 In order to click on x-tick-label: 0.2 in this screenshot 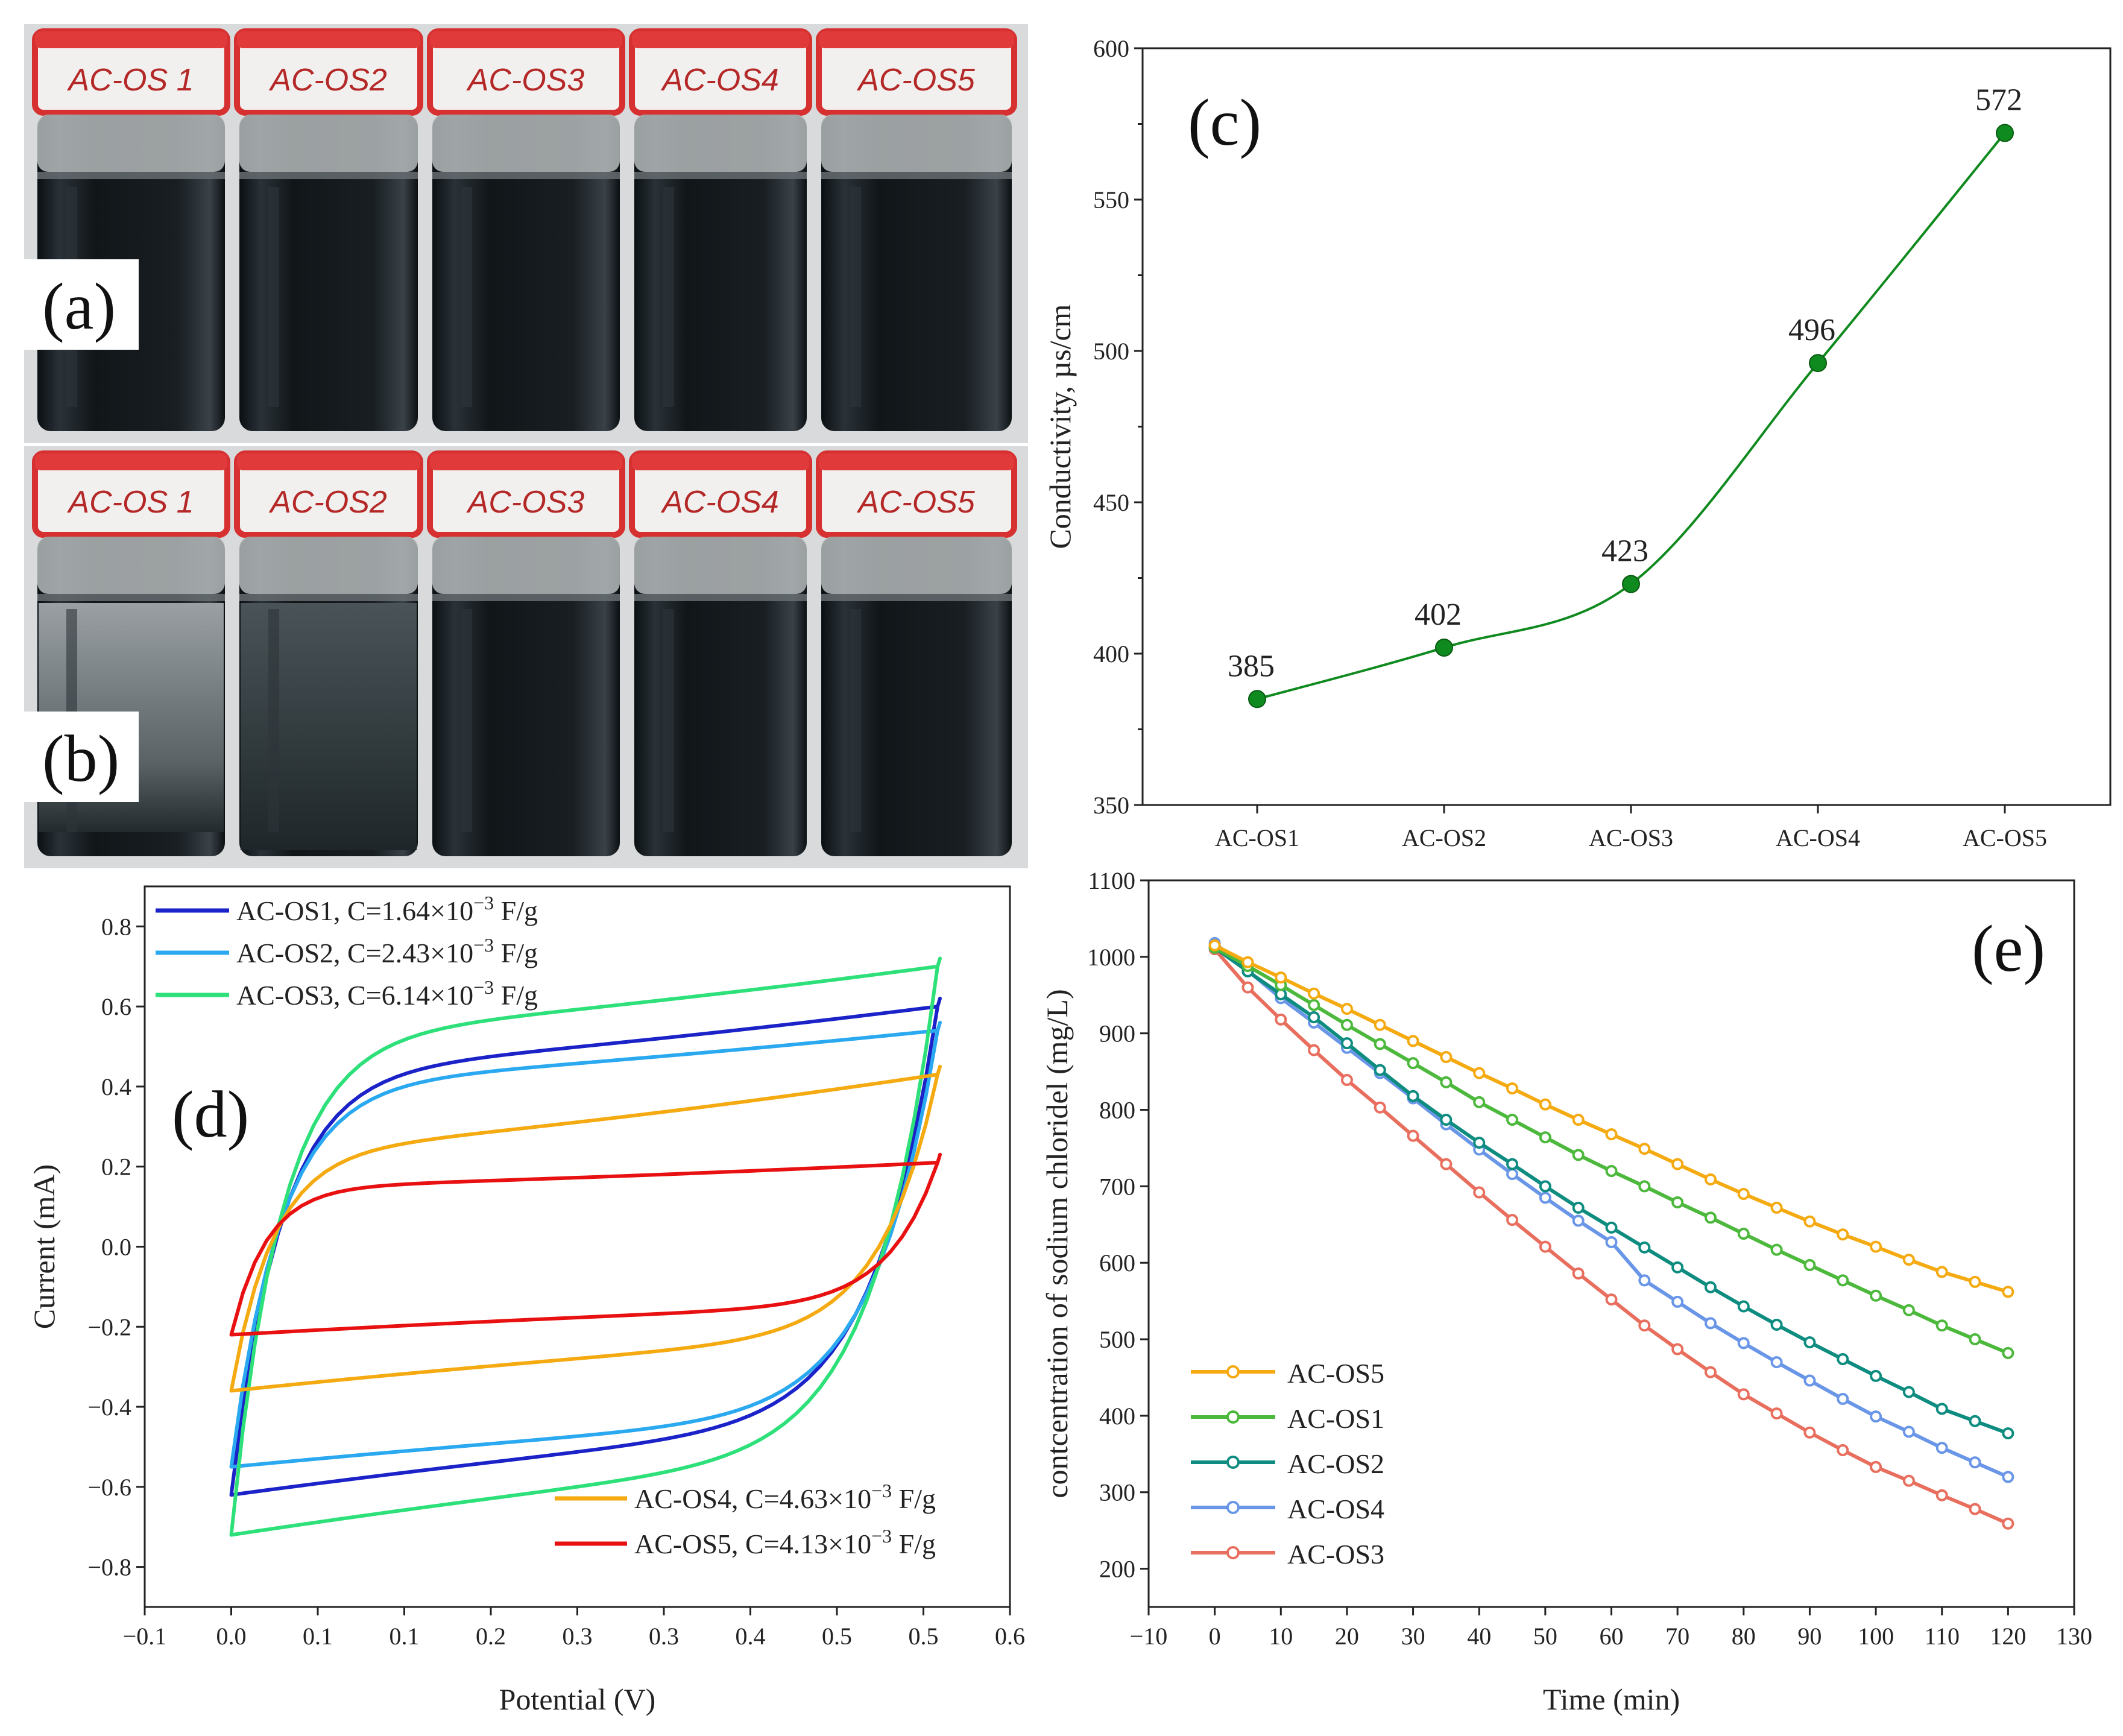, I will do `click(491, 1636)`.